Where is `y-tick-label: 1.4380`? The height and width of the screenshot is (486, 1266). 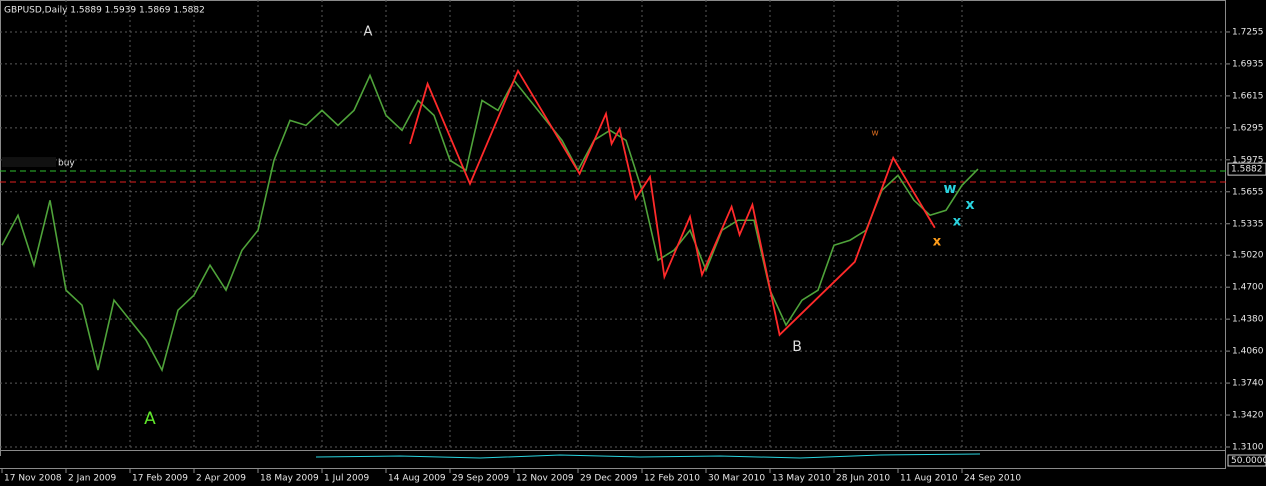
y-tick-label: 1.4380 is located at coordinates (1248, 320).